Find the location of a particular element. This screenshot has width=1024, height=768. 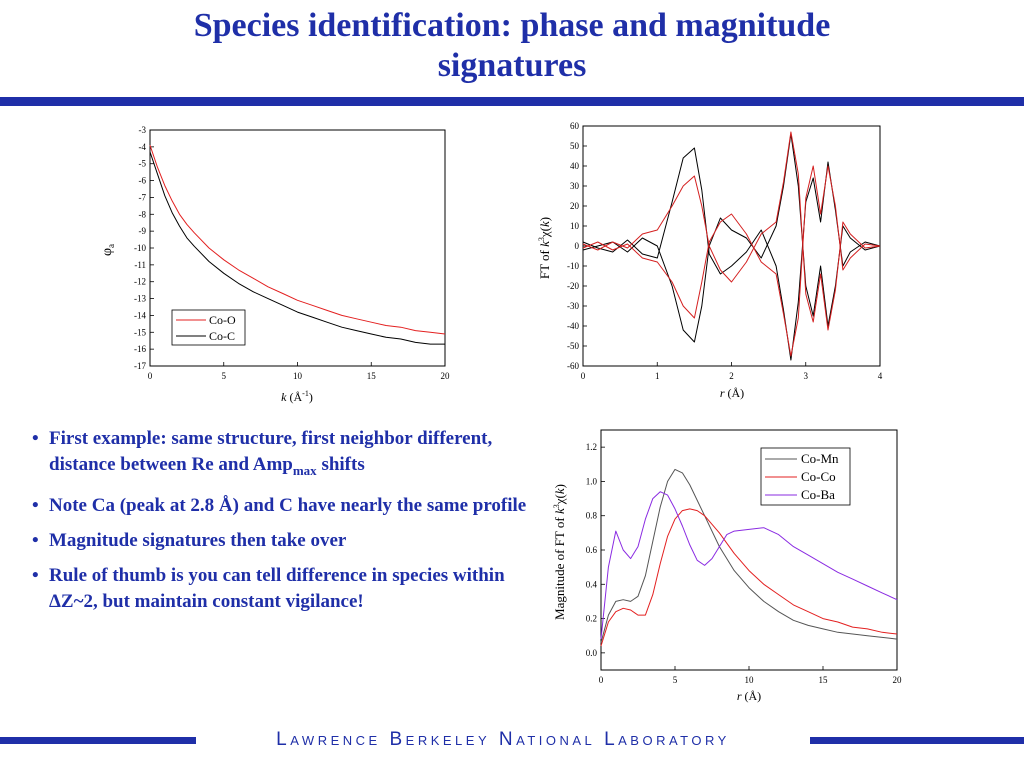

y-tick-label: -30 is located at coordinates (573, 306).